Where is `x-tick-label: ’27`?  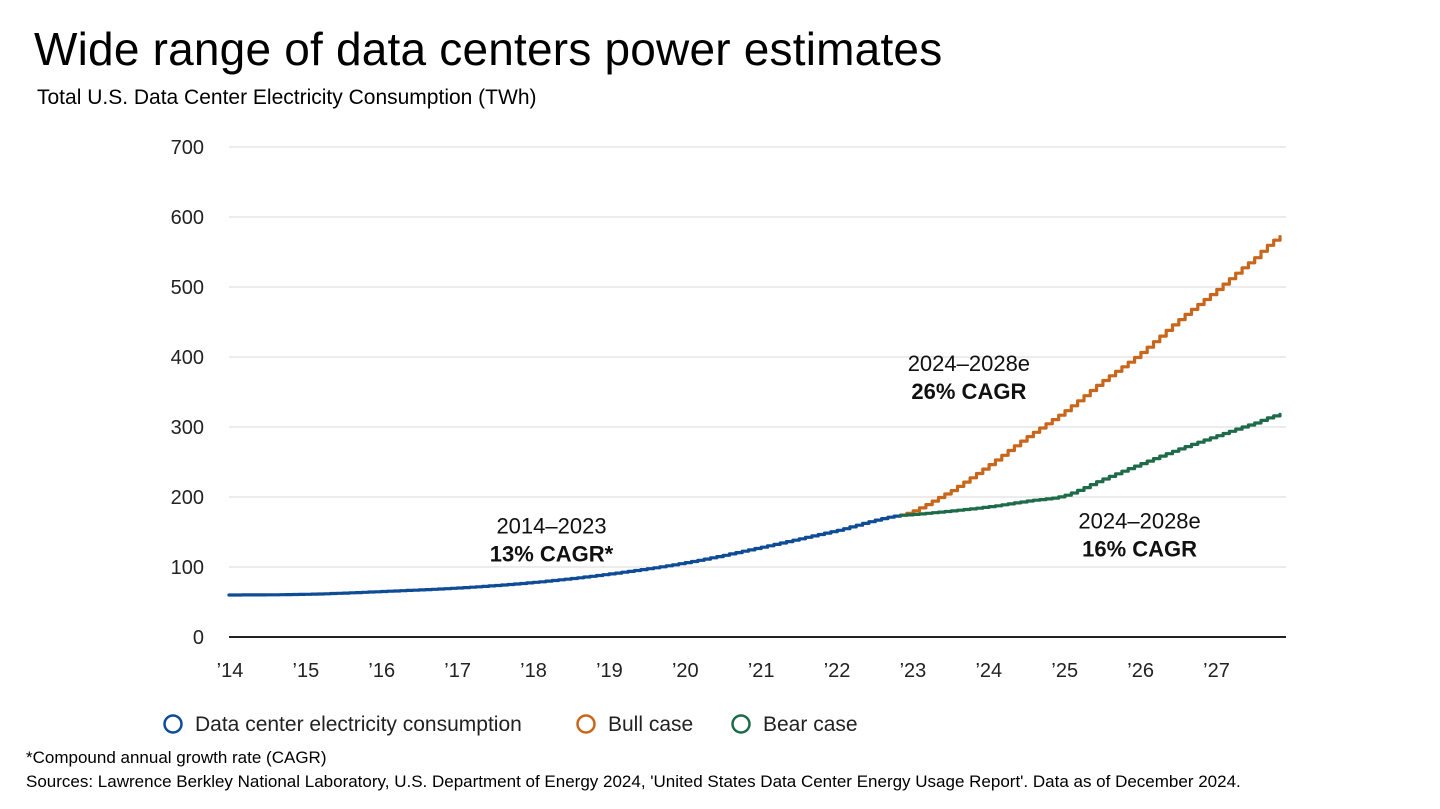
x-tick-label: ’27 is located at coordinates (1216, 671).